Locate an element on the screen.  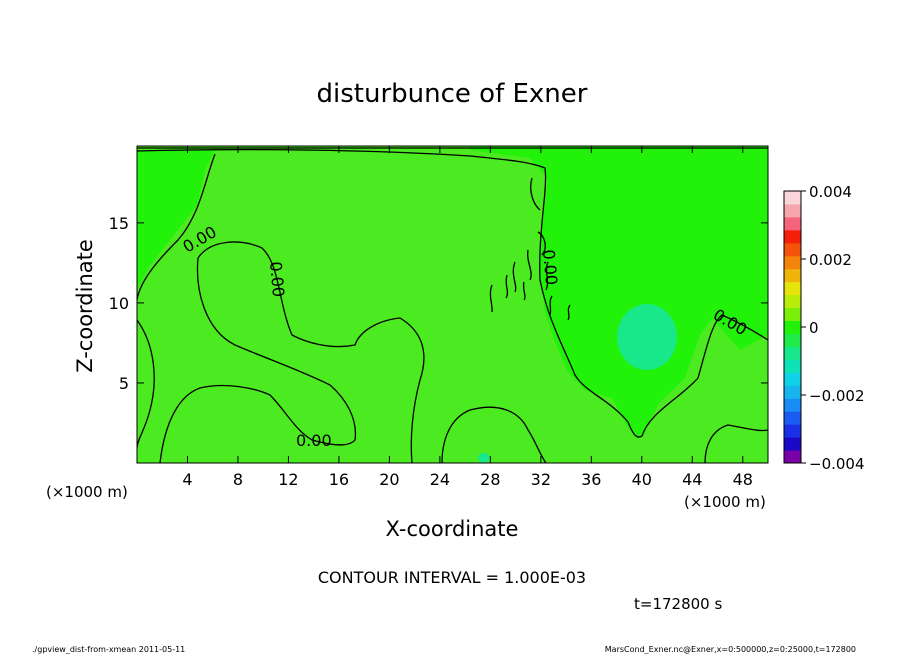
x-tick-label: 28 is located at coordinates (490, 479).